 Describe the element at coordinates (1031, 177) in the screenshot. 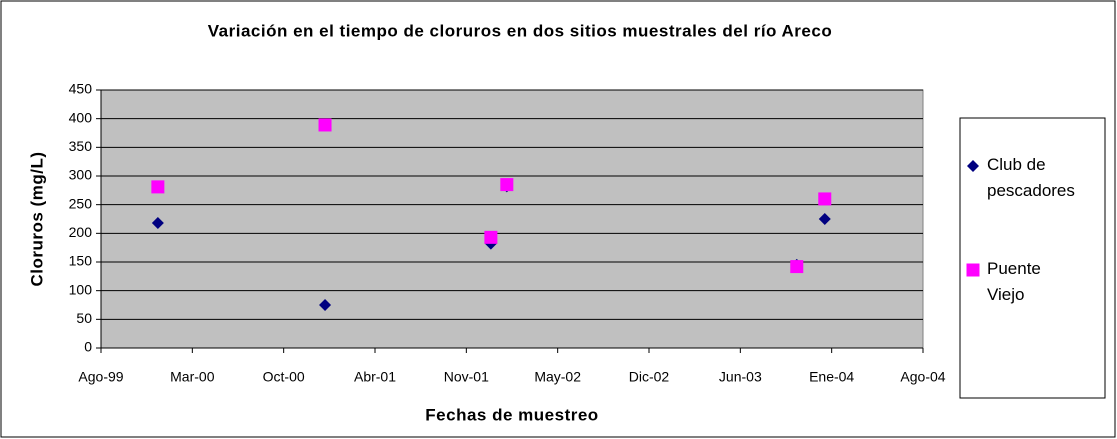

I see `legend-label: Club de pescadores` at that location.